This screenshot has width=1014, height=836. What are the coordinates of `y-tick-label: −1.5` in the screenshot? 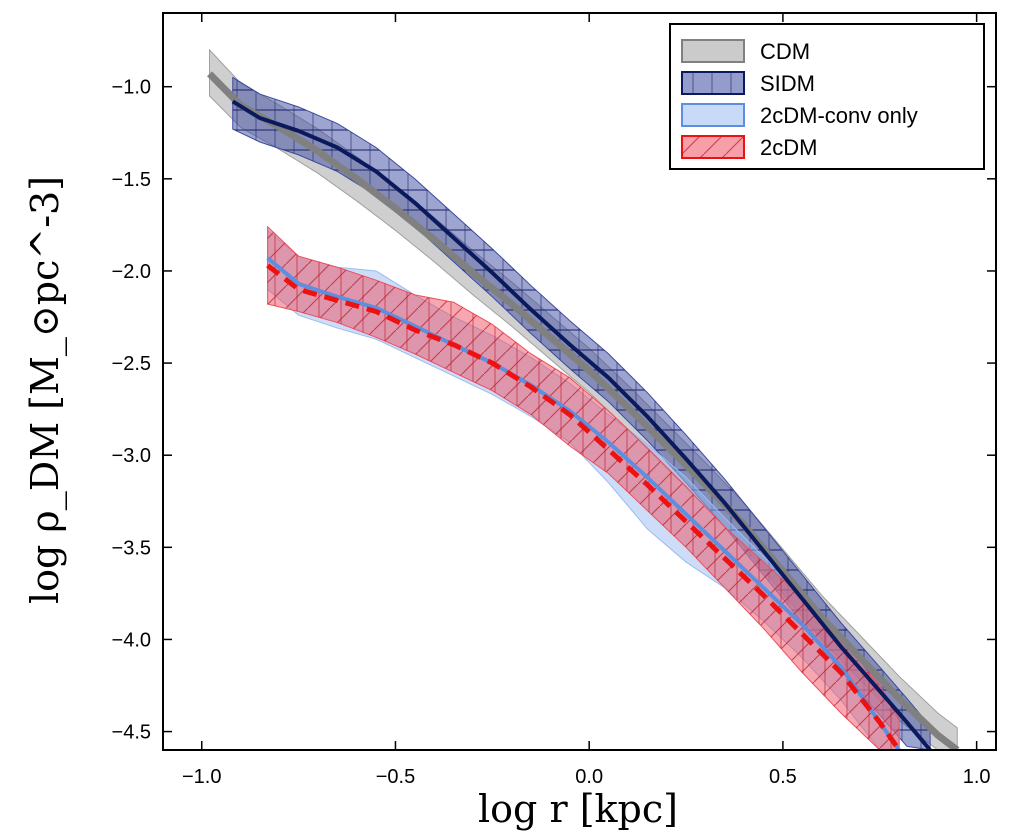 It's located at (131, 180).